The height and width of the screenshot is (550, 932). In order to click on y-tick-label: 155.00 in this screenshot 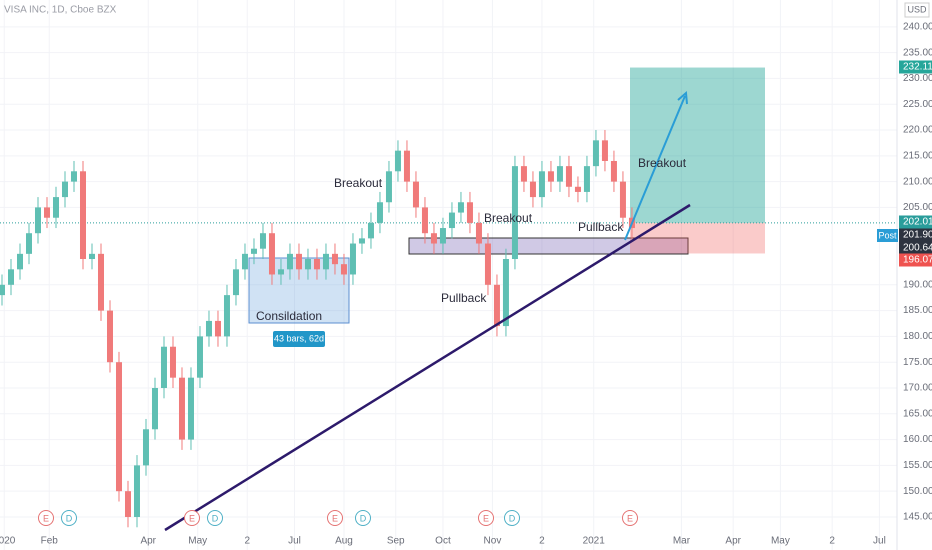, I will do `click(917, 465)`.